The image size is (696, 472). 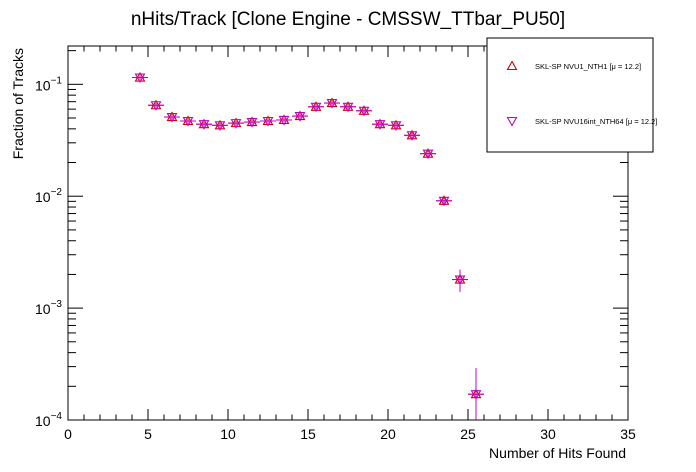 What do you see at coordinates (468, 434) in the screenshot?
I see `x-tick-label: 25` at bounding box center [468, 434].